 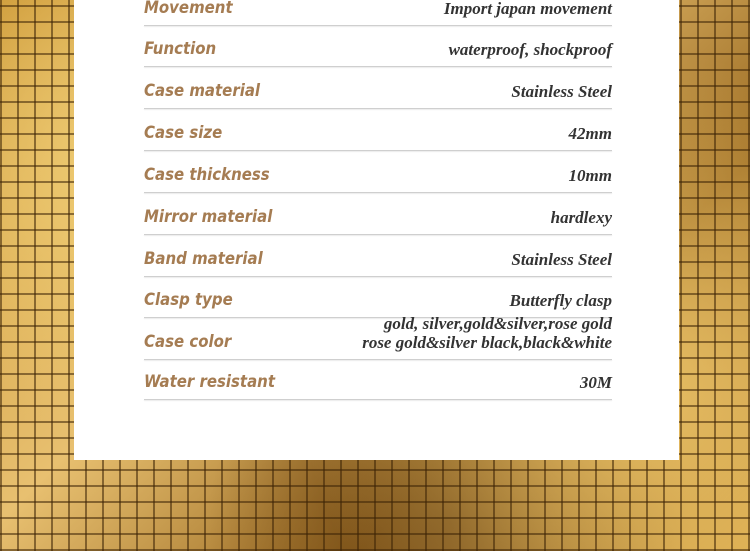 I want to click on spec-label: Case thickness, so click(x=207, y=175).